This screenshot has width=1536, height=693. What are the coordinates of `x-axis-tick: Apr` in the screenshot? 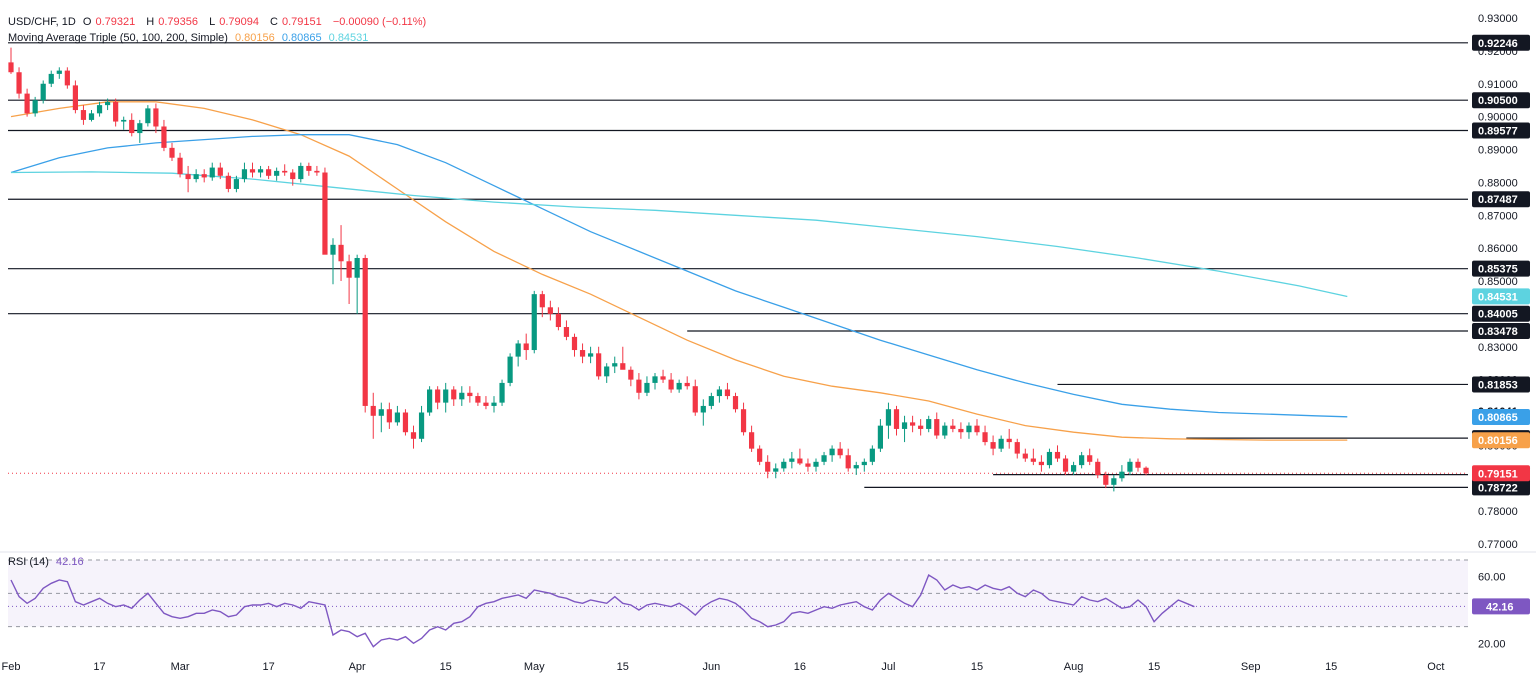 It's located at (357, 667).